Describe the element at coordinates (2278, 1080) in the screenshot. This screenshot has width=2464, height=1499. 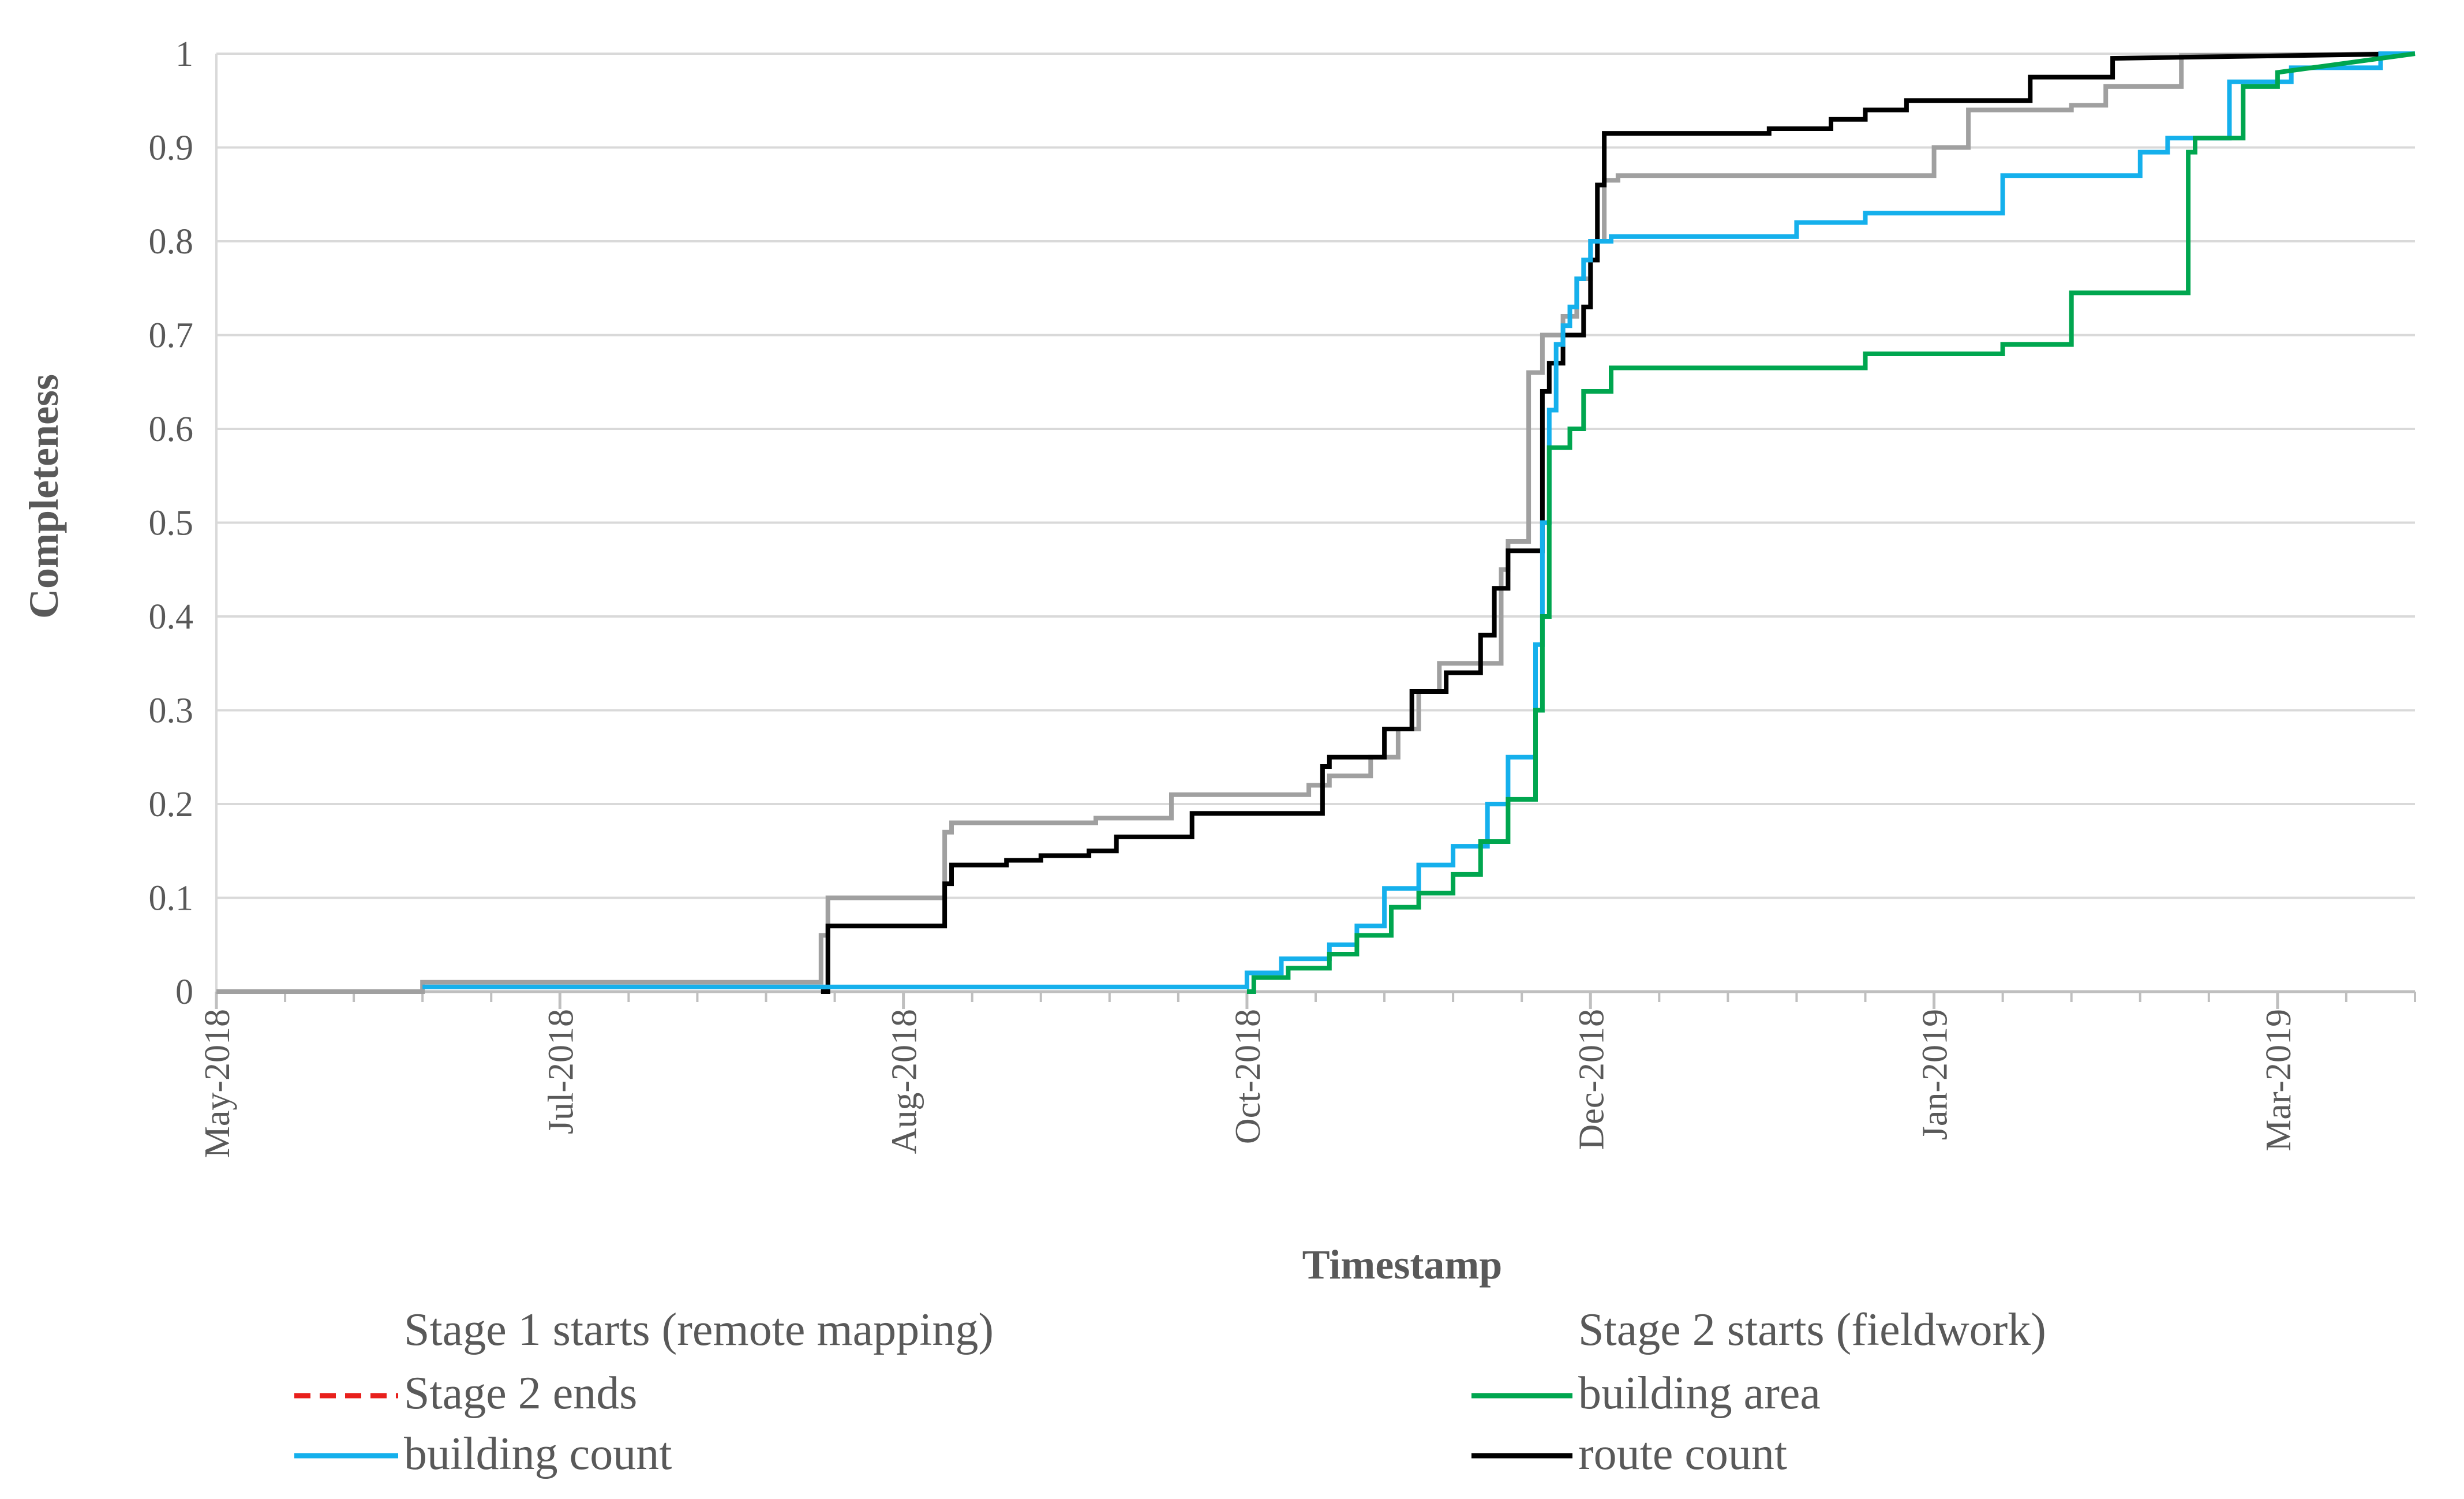
I see `x-tick-label: Mar-2019` at that location.